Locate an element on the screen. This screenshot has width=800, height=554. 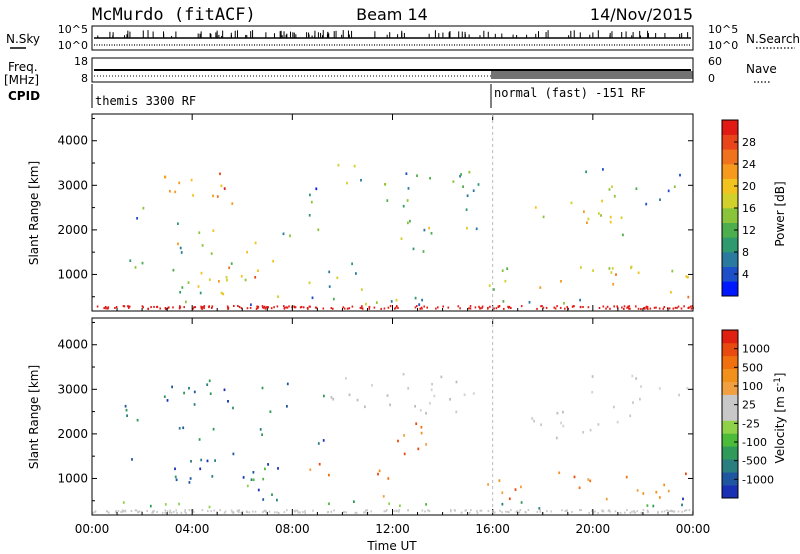
nave-label: Nave is located at coordinates (761, 69).